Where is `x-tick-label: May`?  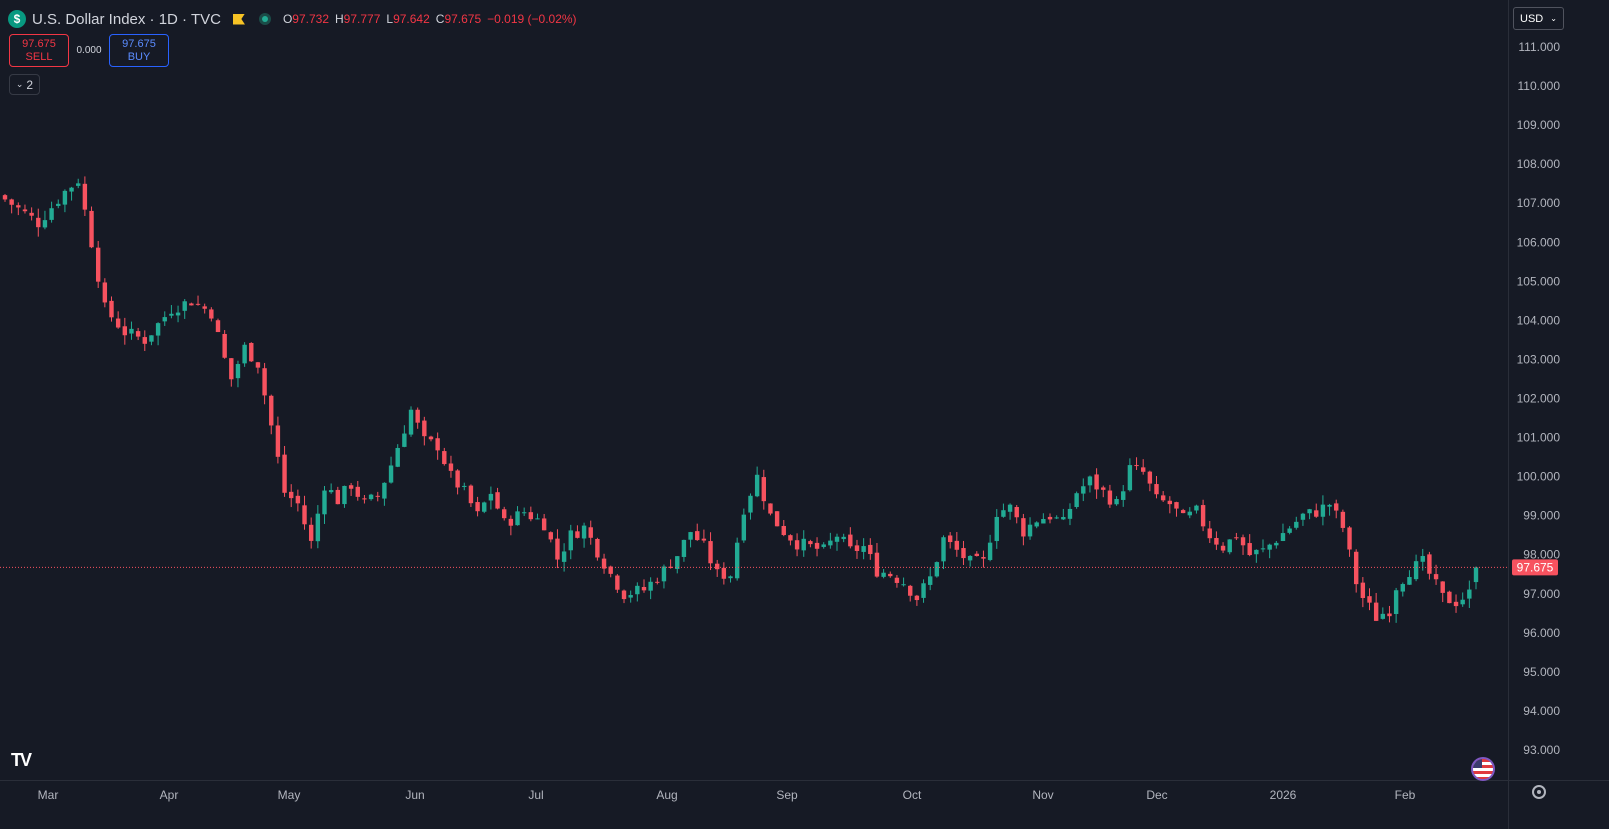 x-tick-label: May is located at coordinates (289, 795).